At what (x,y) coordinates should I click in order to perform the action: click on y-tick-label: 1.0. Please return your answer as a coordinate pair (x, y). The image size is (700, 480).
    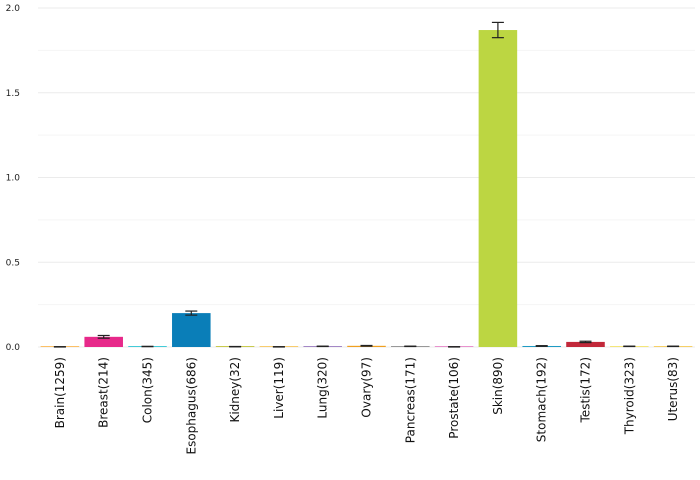
    Looking at the image, I should click on (13, 179).